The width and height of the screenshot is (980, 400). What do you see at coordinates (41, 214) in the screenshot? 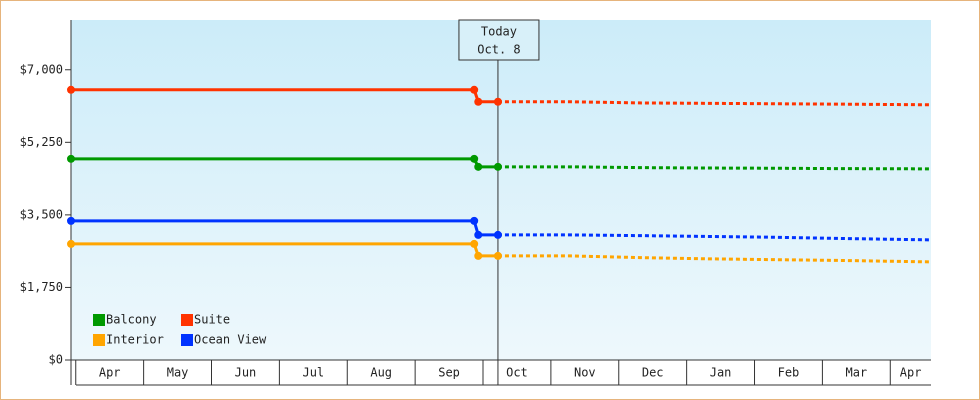
I see `y-tick-label: $3,500` at bounding box center [41, 214].